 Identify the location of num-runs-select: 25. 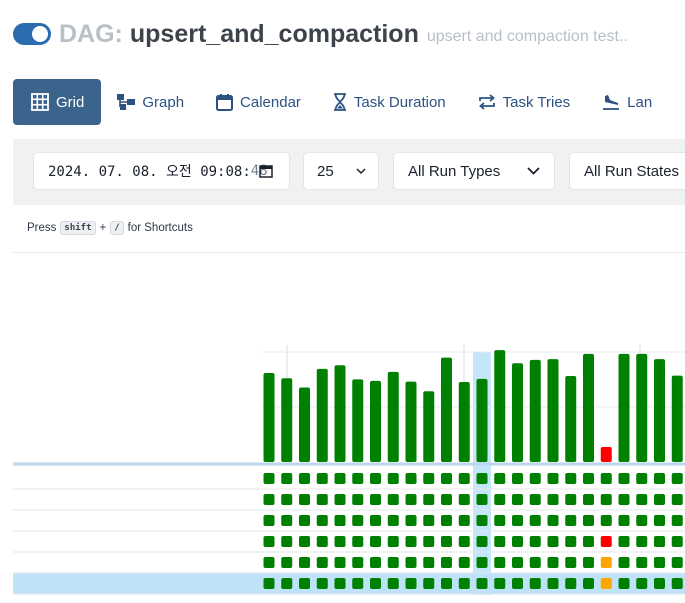
(341, 171).